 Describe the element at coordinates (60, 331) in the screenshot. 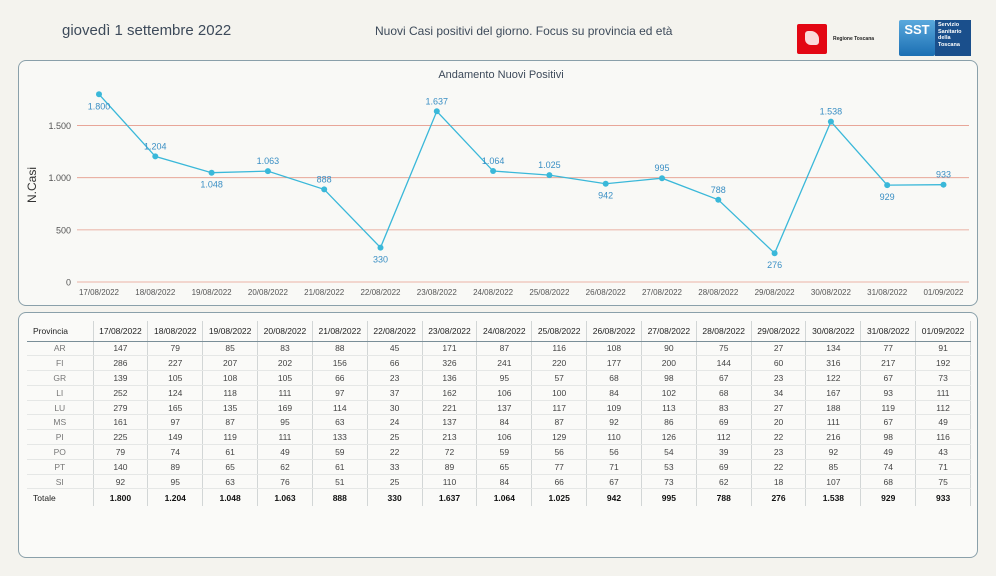

I see `column-header: Provincia` at that location.